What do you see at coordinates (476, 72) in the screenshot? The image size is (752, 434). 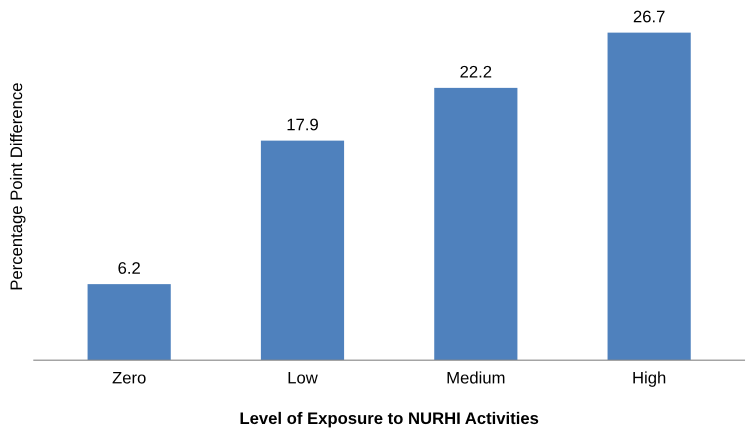 I see `data-label: 22.2` at bounding box center [476, 72].